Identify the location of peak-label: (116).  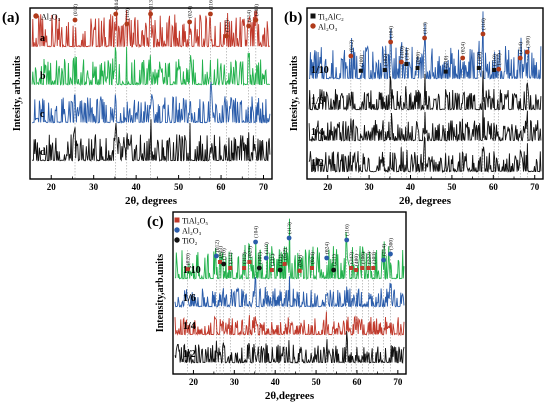
(347, 230).